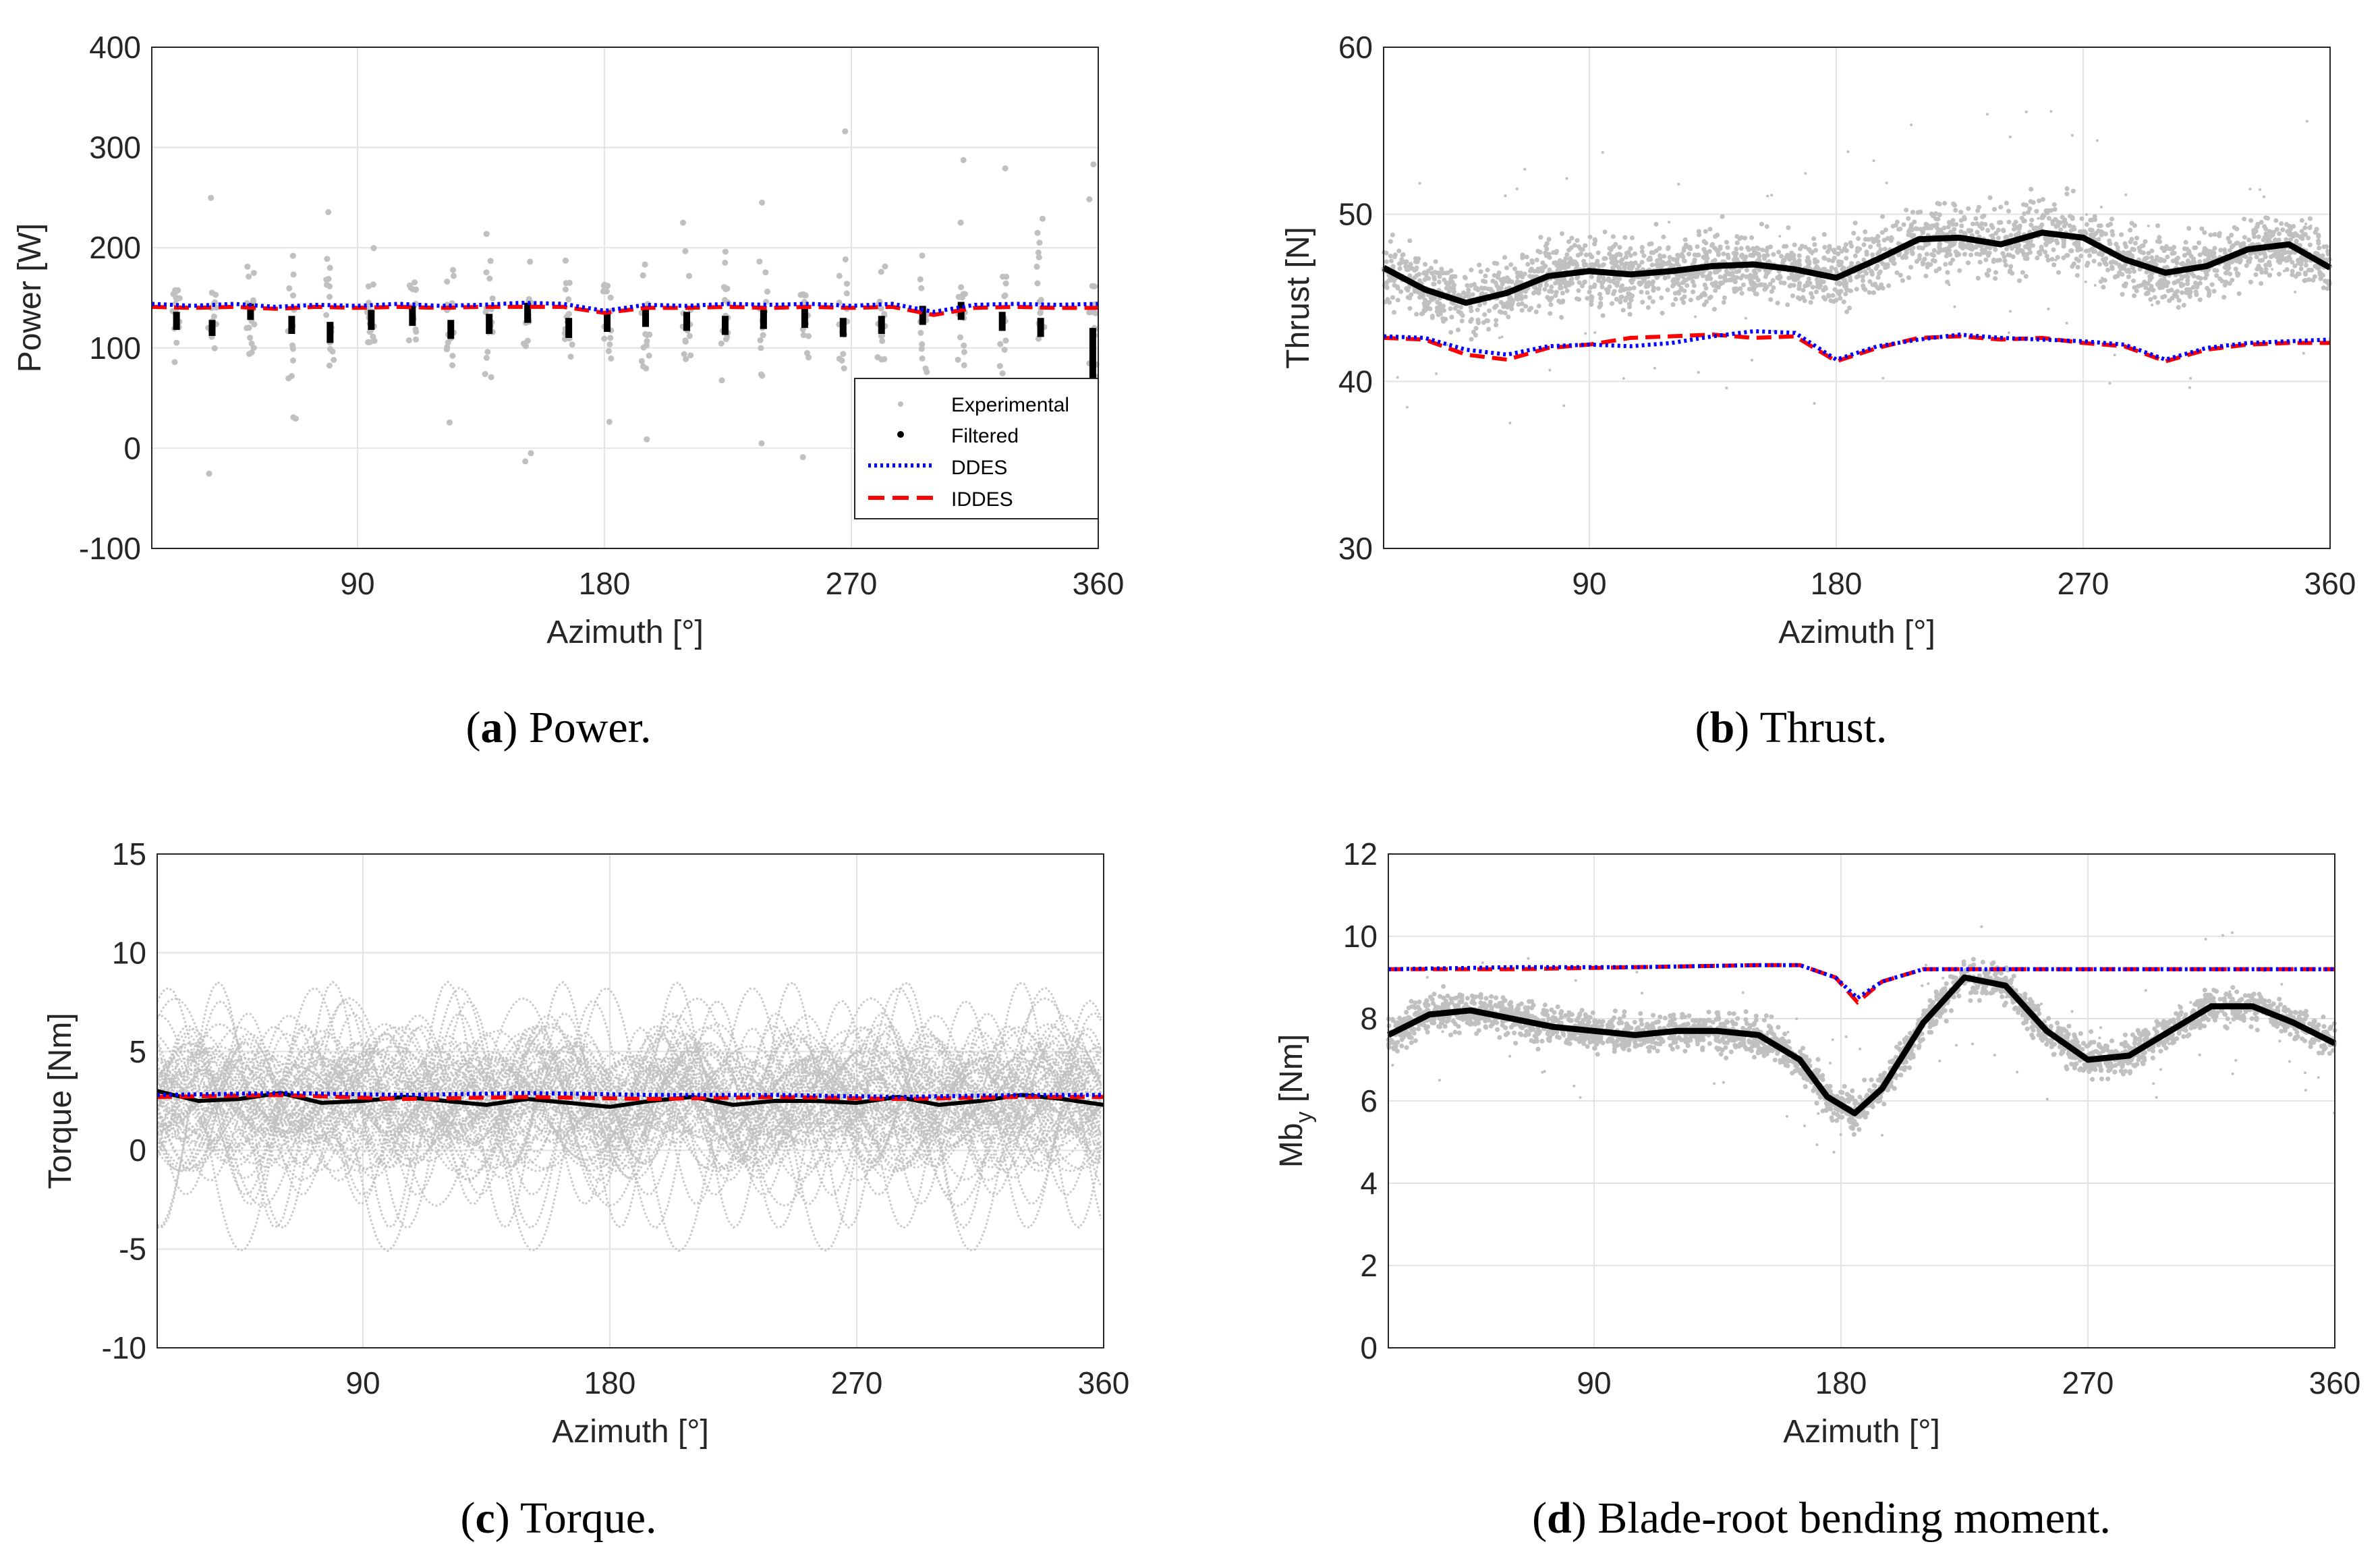 The image size is (2380, 1563). I want to click on y-tick-label: 2, so click(1369, 1265).